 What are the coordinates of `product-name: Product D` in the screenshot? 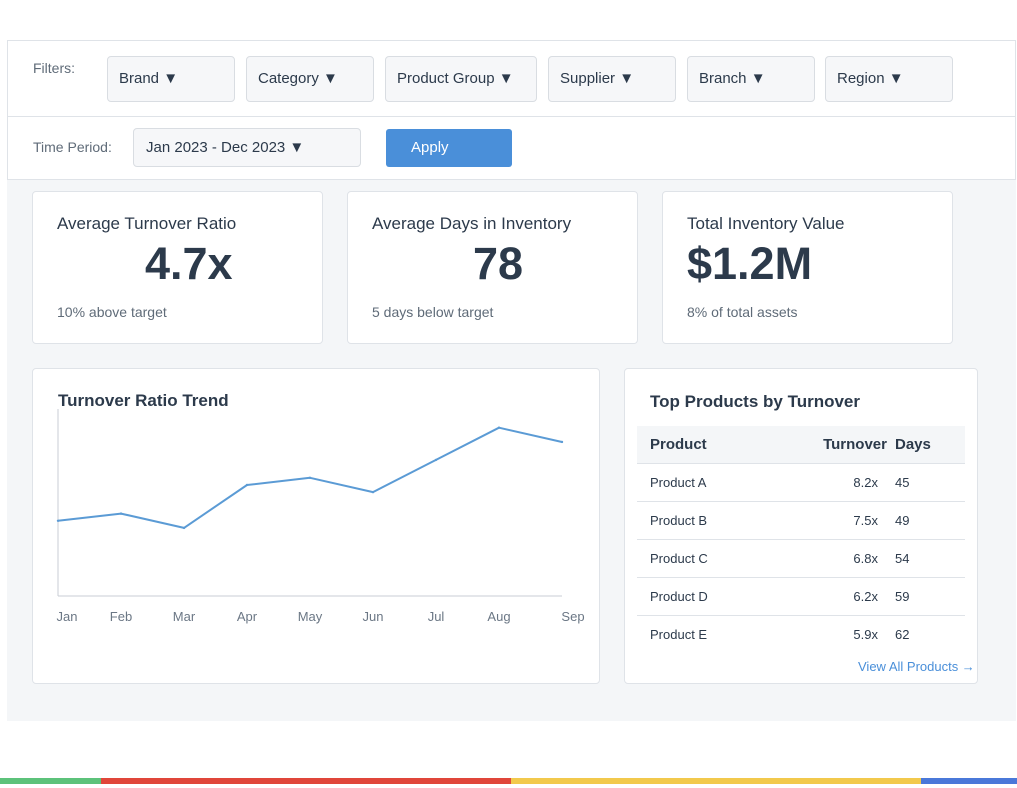 It's located at (717, 596).